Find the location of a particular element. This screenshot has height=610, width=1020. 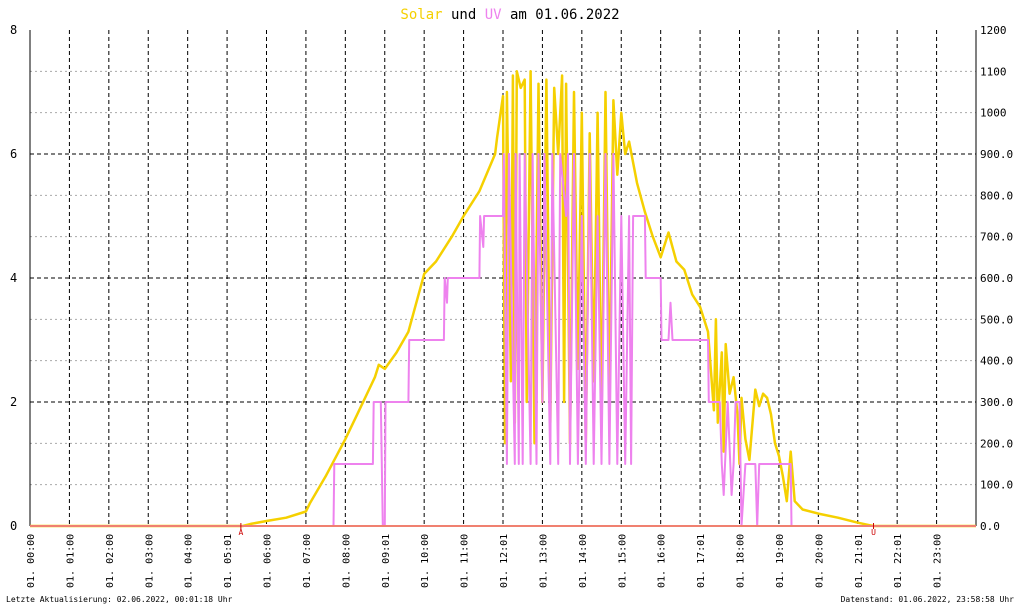

right-axis-tick-label: 0.0 is located at coordinates (990, 526).